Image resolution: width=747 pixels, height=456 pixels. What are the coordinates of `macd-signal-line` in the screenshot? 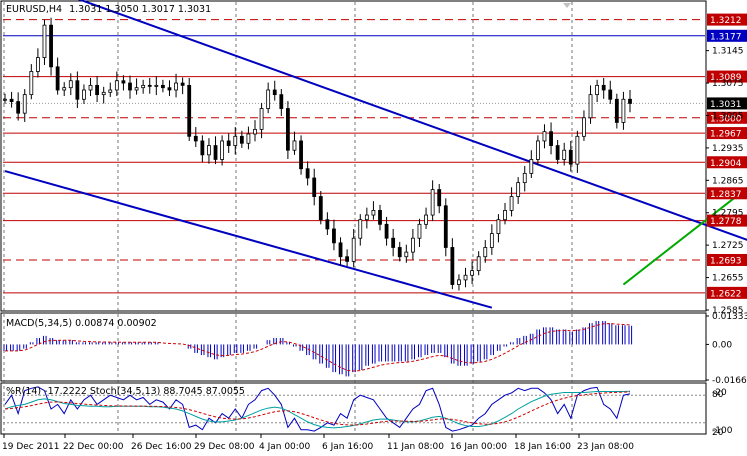 It's located at (318, 347).